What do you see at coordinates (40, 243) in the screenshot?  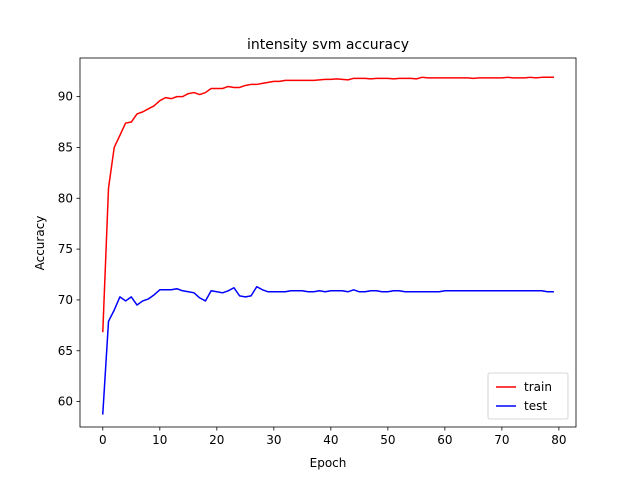 I see `y-axis-label: Accuracy` at bounding box center [40, 243].